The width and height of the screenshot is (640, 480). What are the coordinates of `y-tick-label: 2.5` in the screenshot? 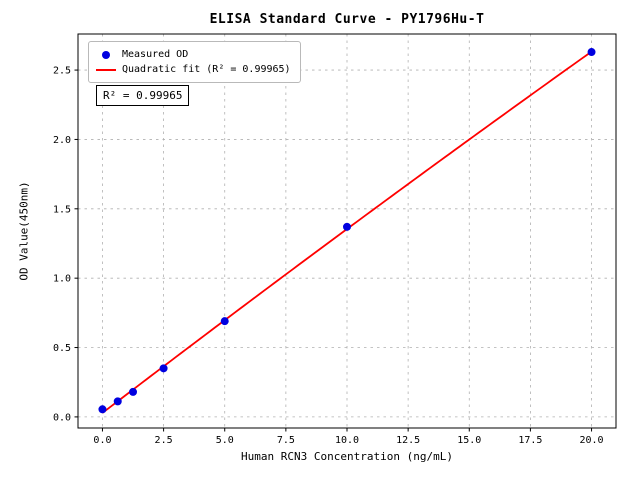 It's located at (62, 71).